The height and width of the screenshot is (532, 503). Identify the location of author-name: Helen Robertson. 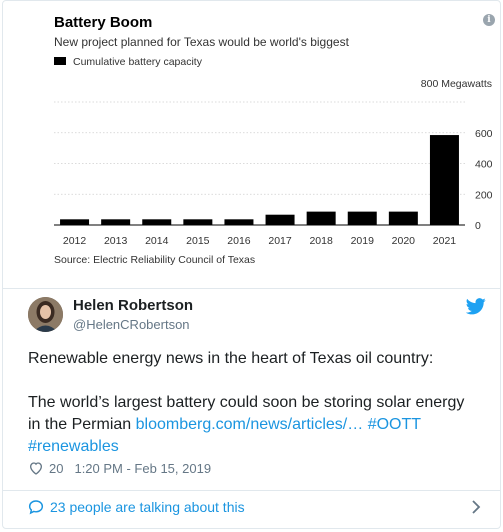
(133, 305).